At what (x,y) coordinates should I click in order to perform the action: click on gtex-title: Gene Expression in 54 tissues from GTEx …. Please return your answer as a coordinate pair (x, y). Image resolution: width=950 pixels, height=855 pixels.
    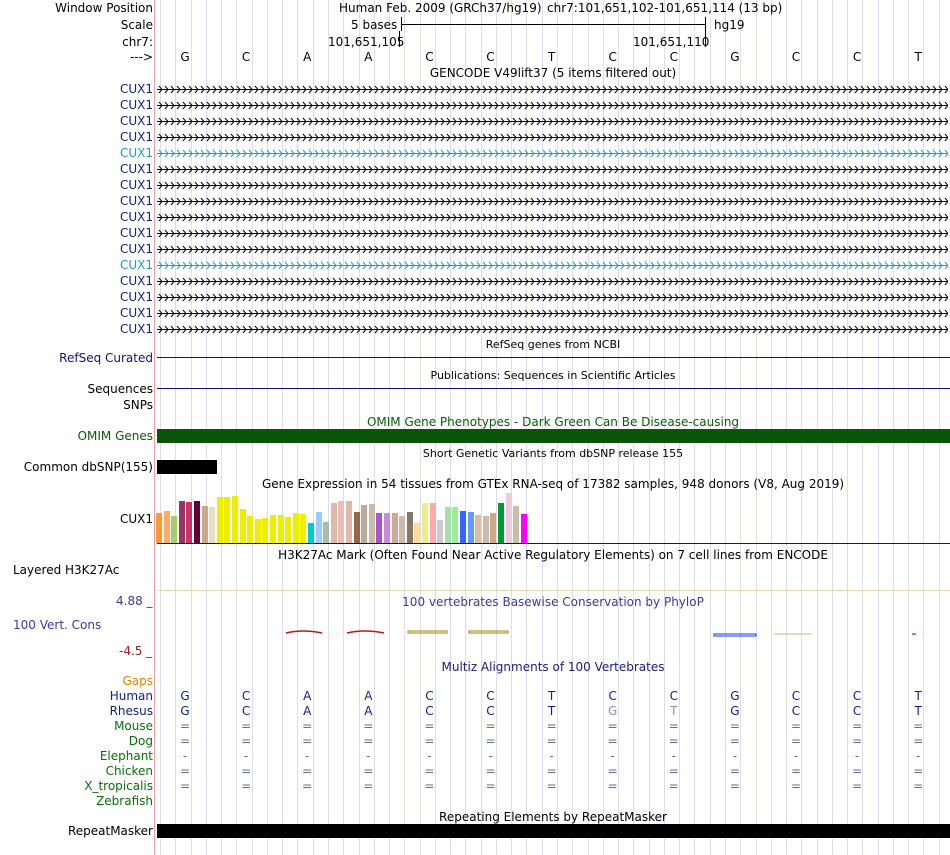
    Looking at the image, I should click on (553, 484).